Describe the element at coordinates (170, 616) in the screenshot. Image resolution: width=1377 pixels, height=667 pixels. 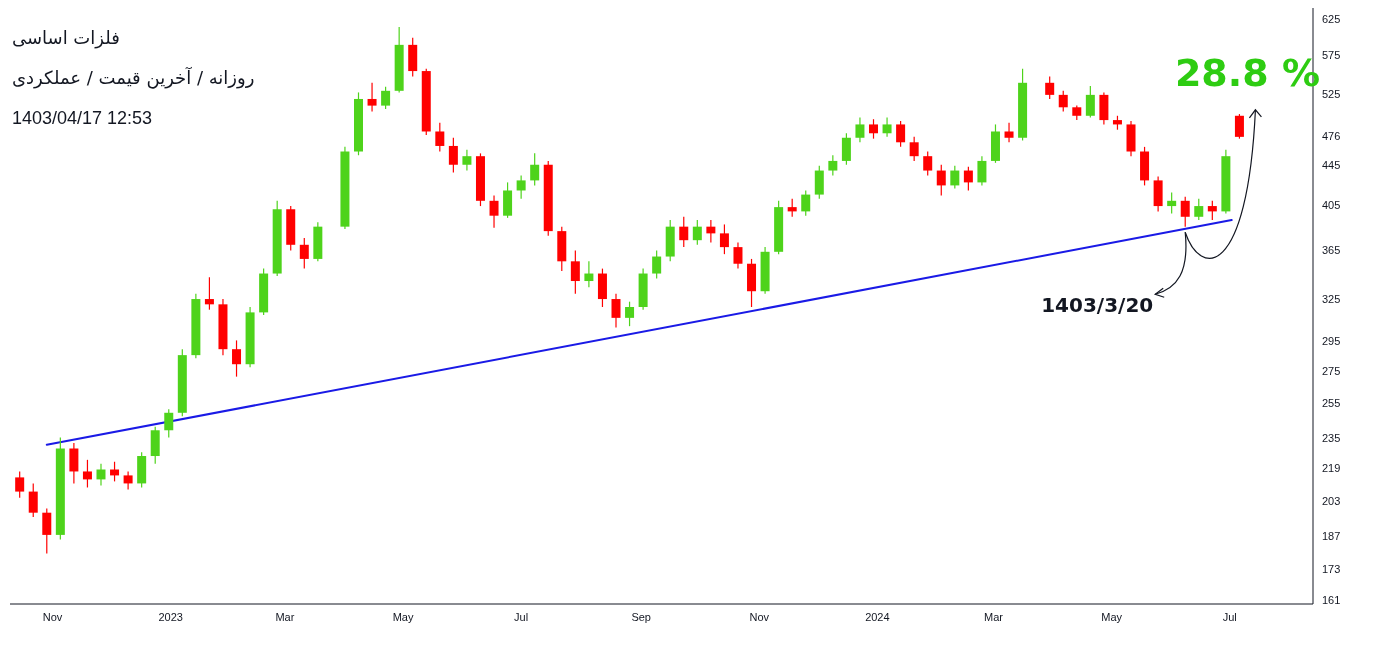
I see `x-tick-label: 2023` at that location.